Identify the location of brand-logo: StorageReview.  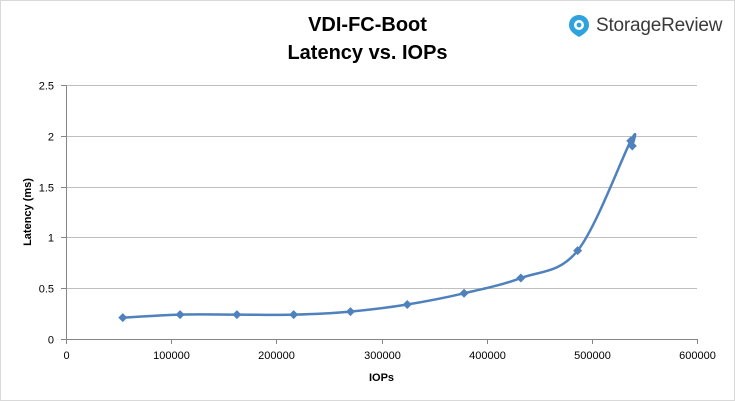
(645, 26).